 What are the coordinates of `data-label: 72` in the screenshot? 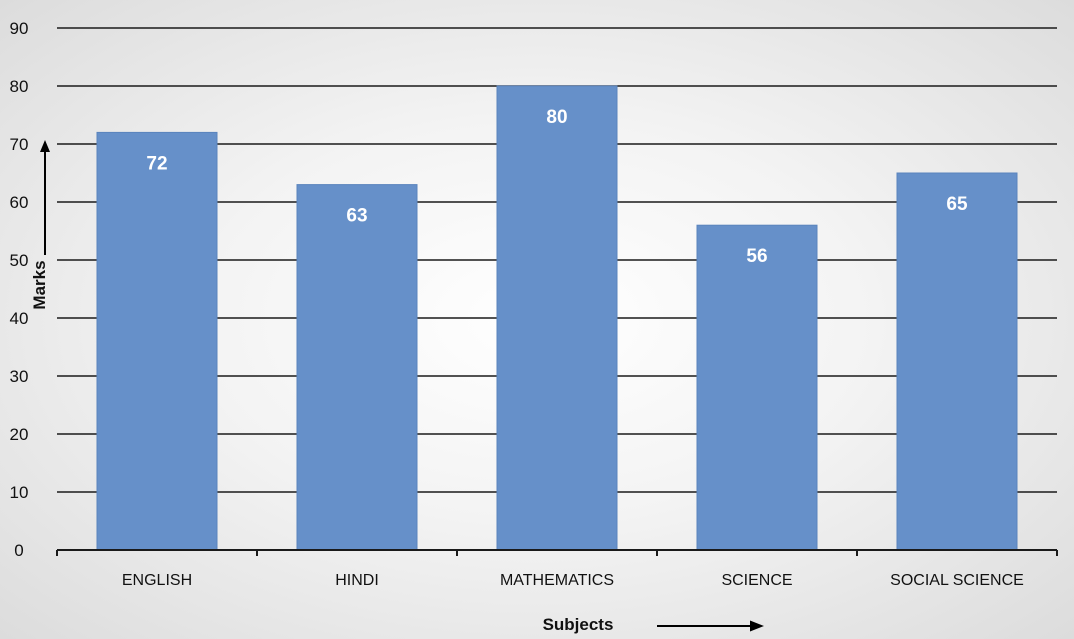 It's located at (156, 163).